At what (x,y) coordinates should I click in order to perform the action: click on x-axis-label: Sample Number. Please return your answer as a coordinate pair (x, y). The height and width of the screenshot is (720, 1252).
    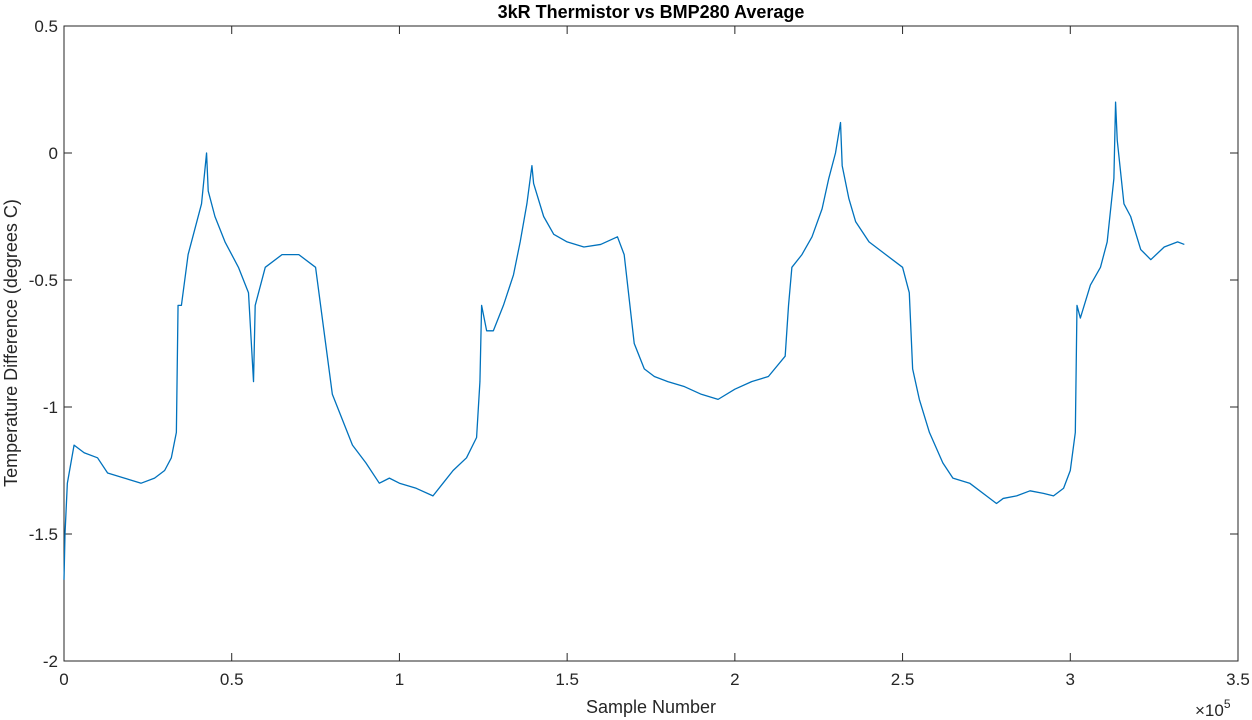
    Looking at the image, I should click on (651, 707).